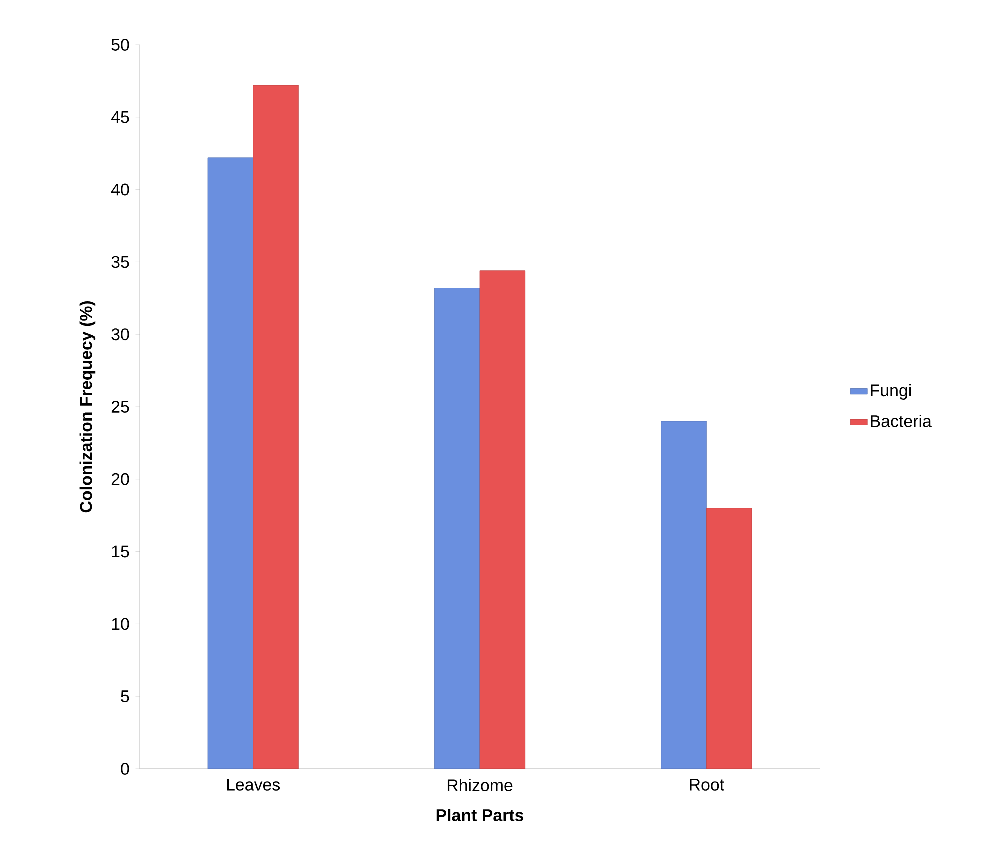  Describe the element at coordinates (891, 392) in the screenshot. I see `legend-label: Fungi` at that location.